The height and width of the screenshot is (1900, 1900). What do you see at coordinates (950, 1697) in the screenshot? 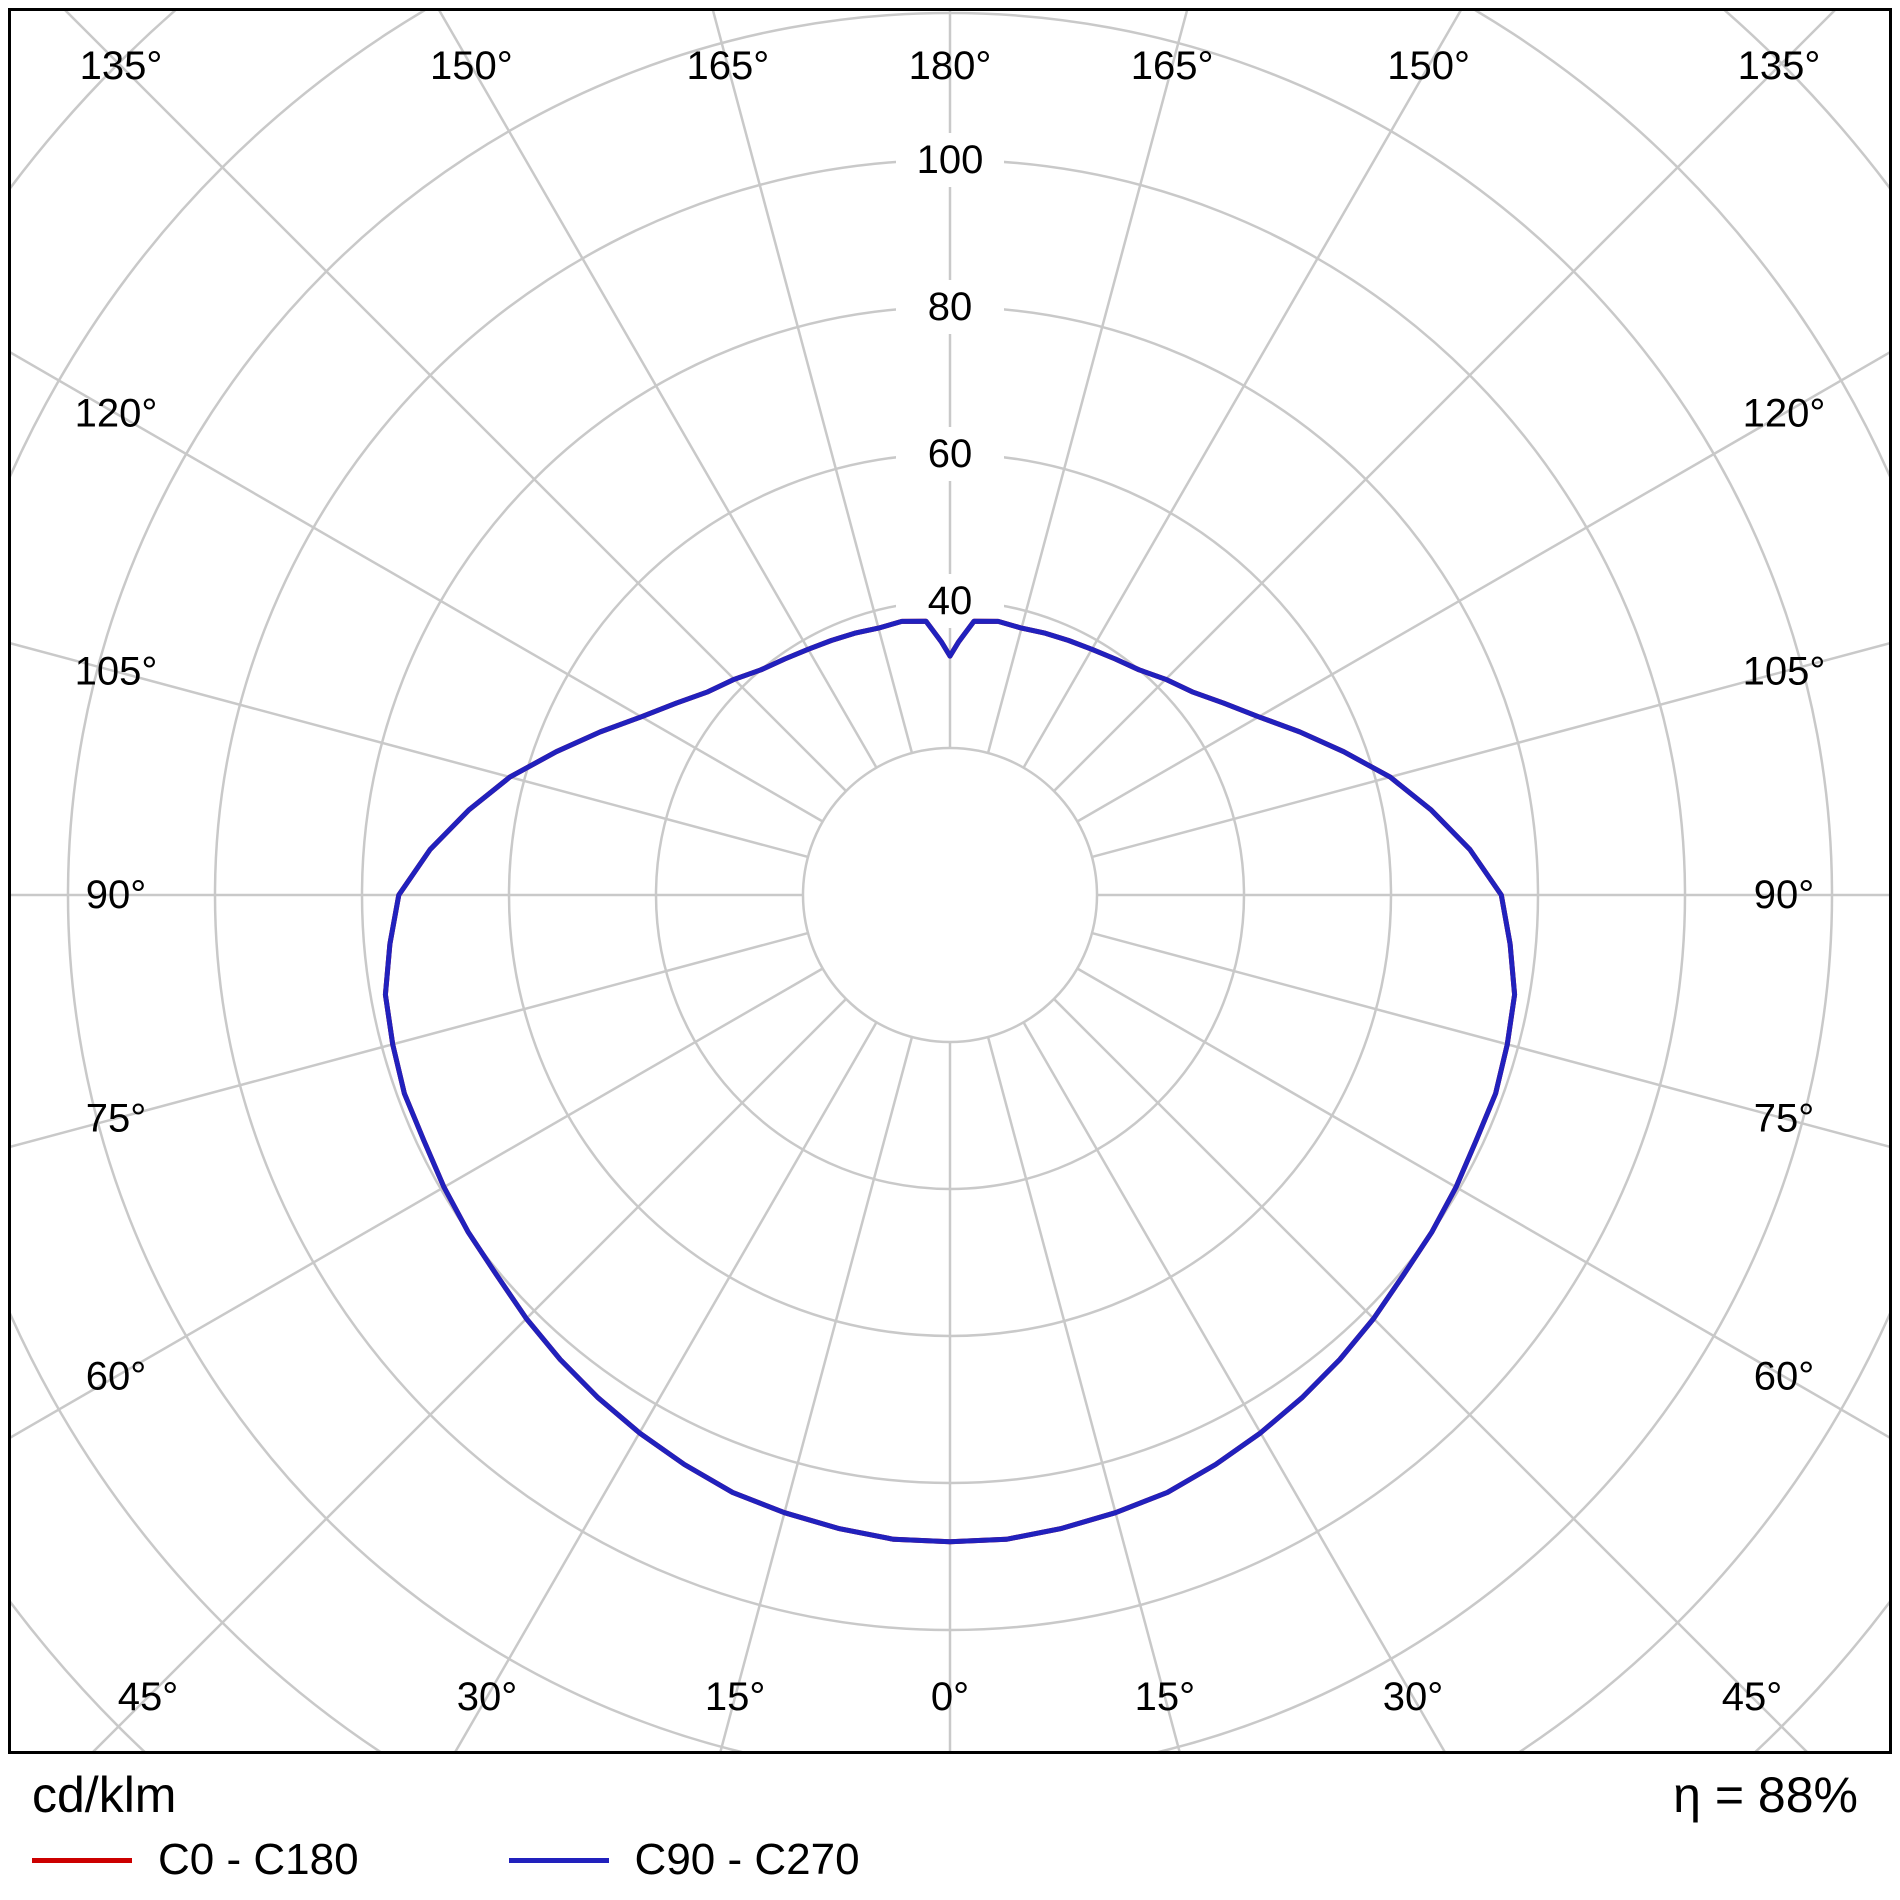
I see `angle-tick-label: 0°` at bounding box center [950, 1697].